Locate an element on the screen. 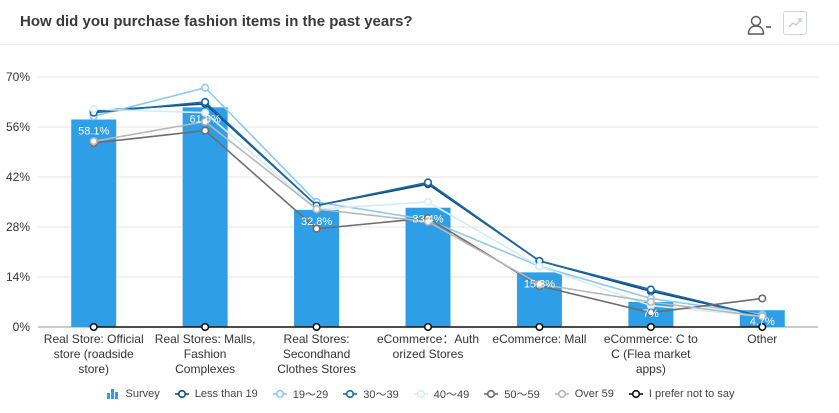 This screenshot has height=413, width=839. legend-item: Survey is located at coordinates (132, 394).